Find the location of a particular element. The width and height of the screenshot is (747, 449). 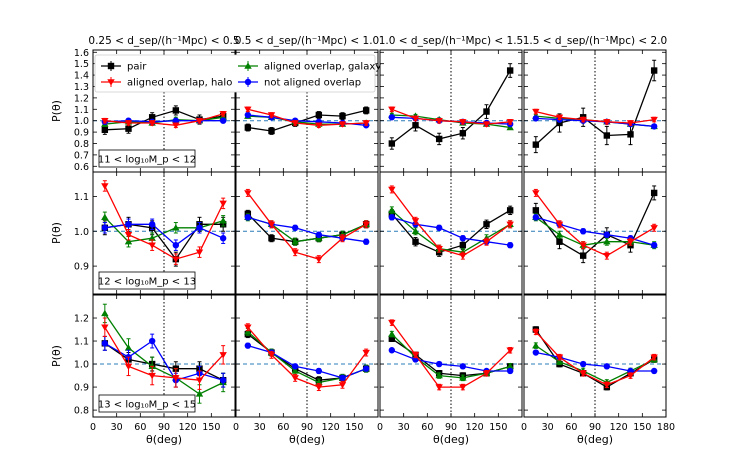

column-title-text: 1.0 < d_sep/(h⁻¹Mpc) < 1.5 is located at coordinates (451, 41).